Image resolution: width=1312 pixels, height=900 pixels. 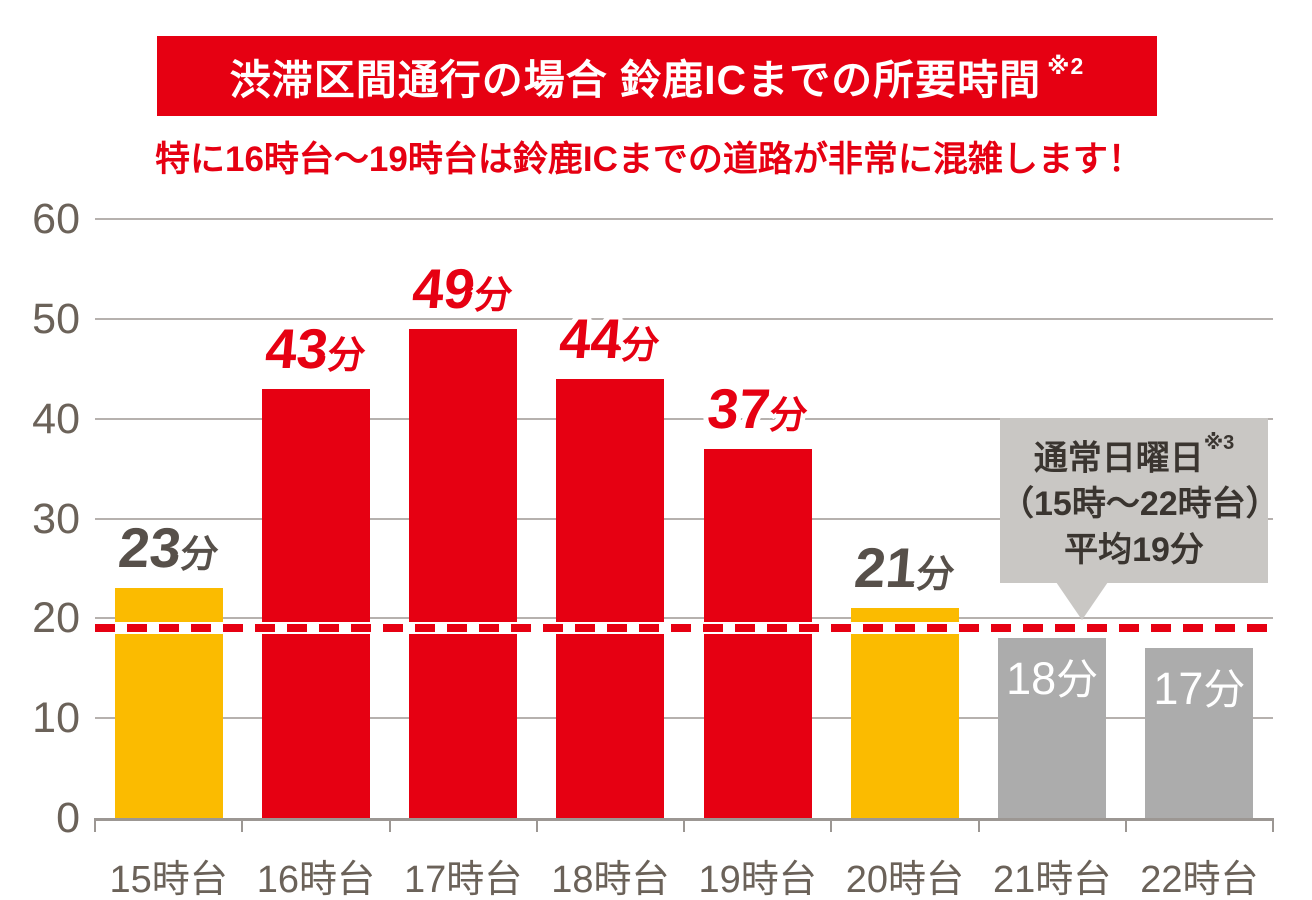 What do you see at coordinates (56, 318) in the screenshot?
I see `y-axis-label-50: 50` at bounding box center [56, 318].